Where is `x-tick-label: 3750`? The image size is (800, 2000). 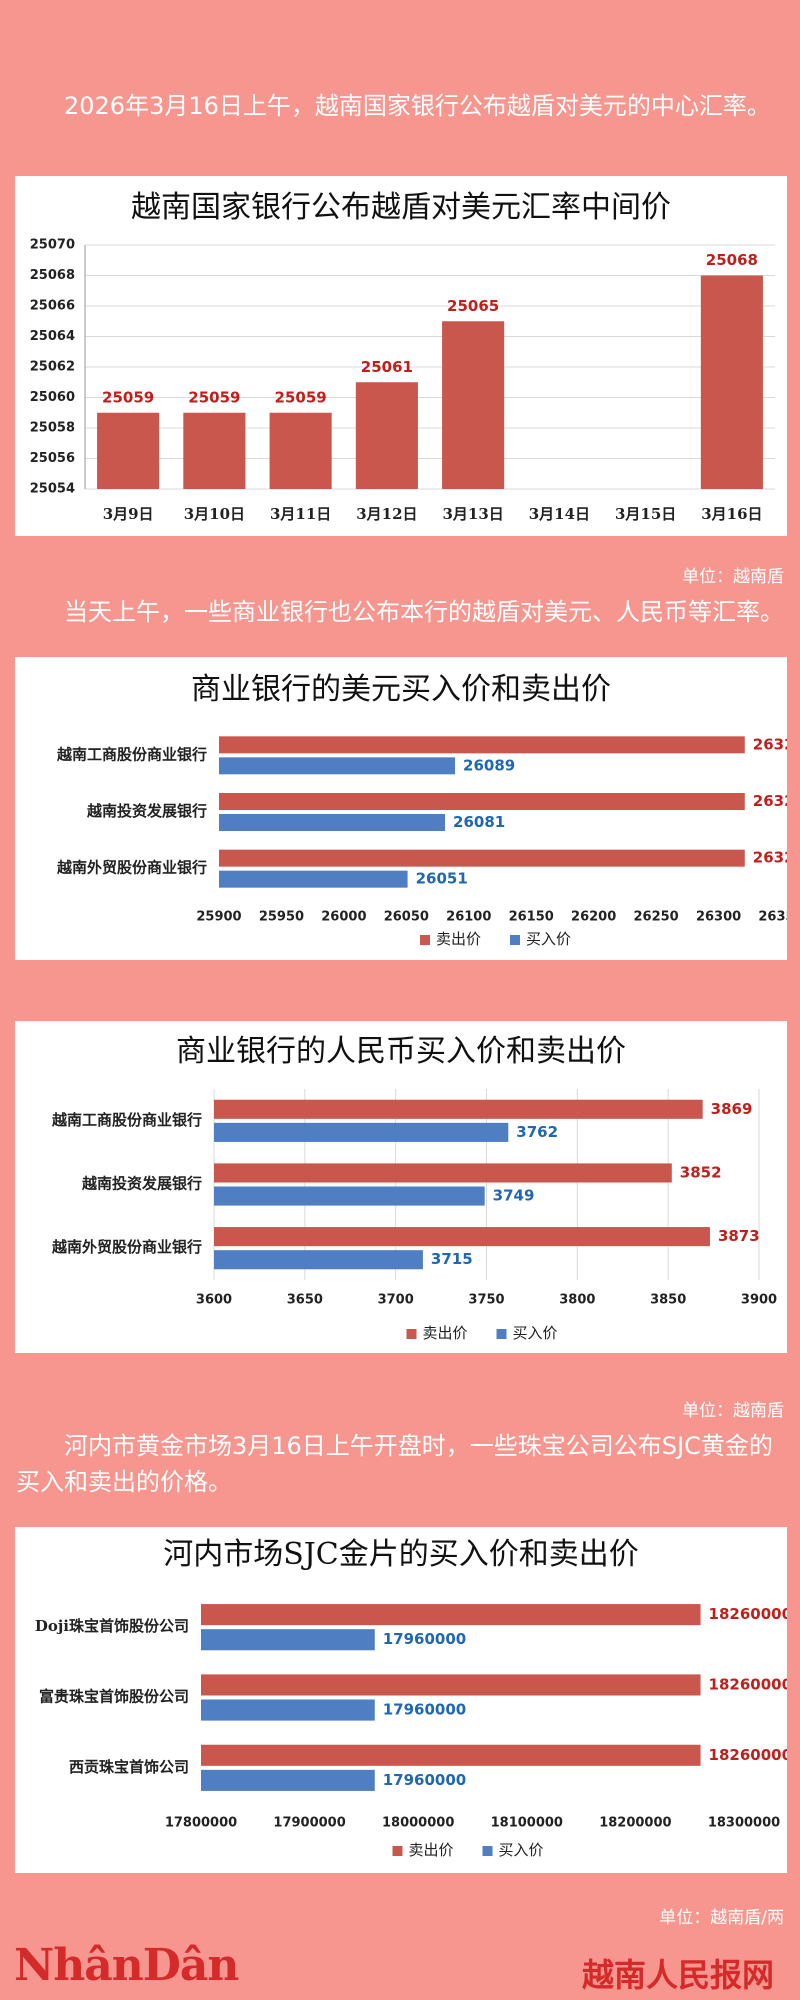
x-tick-label: 3750 is located at coordinates (486, 1300).